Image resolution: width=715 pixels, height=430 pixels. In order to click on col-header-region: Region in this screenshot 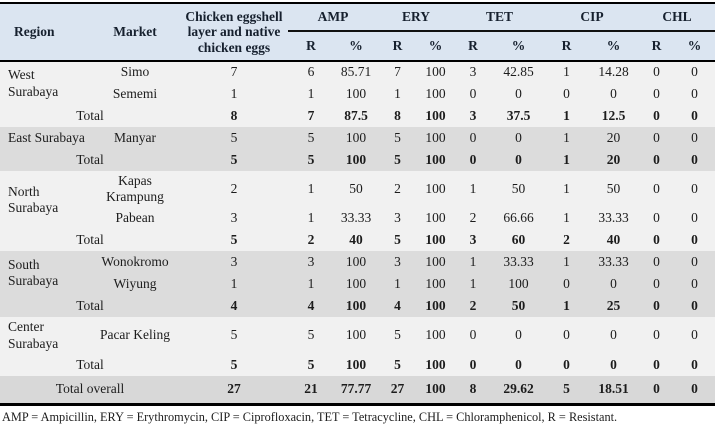, I will do `click(45, 32)`.